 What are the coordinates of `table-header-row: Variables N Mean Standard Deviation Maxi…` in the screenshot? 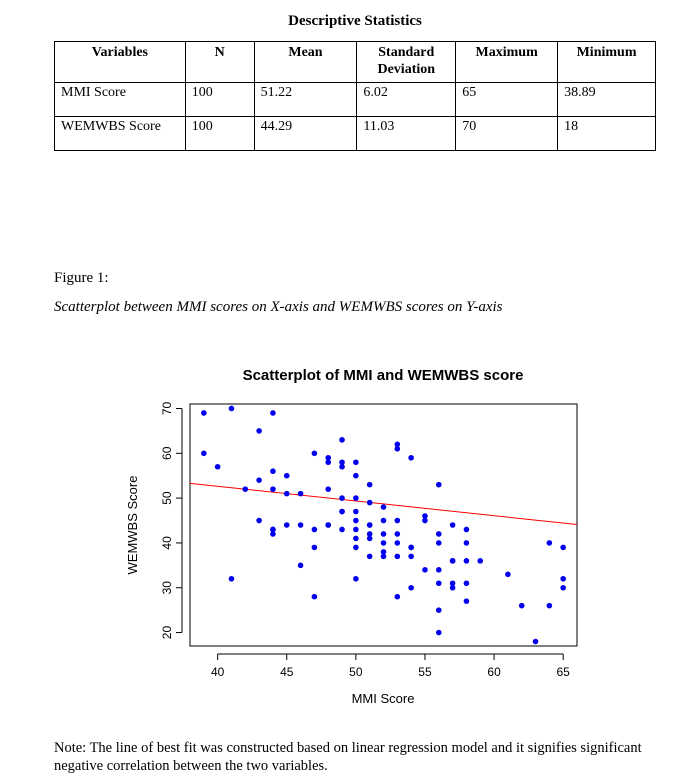 It's located at (355, 62).